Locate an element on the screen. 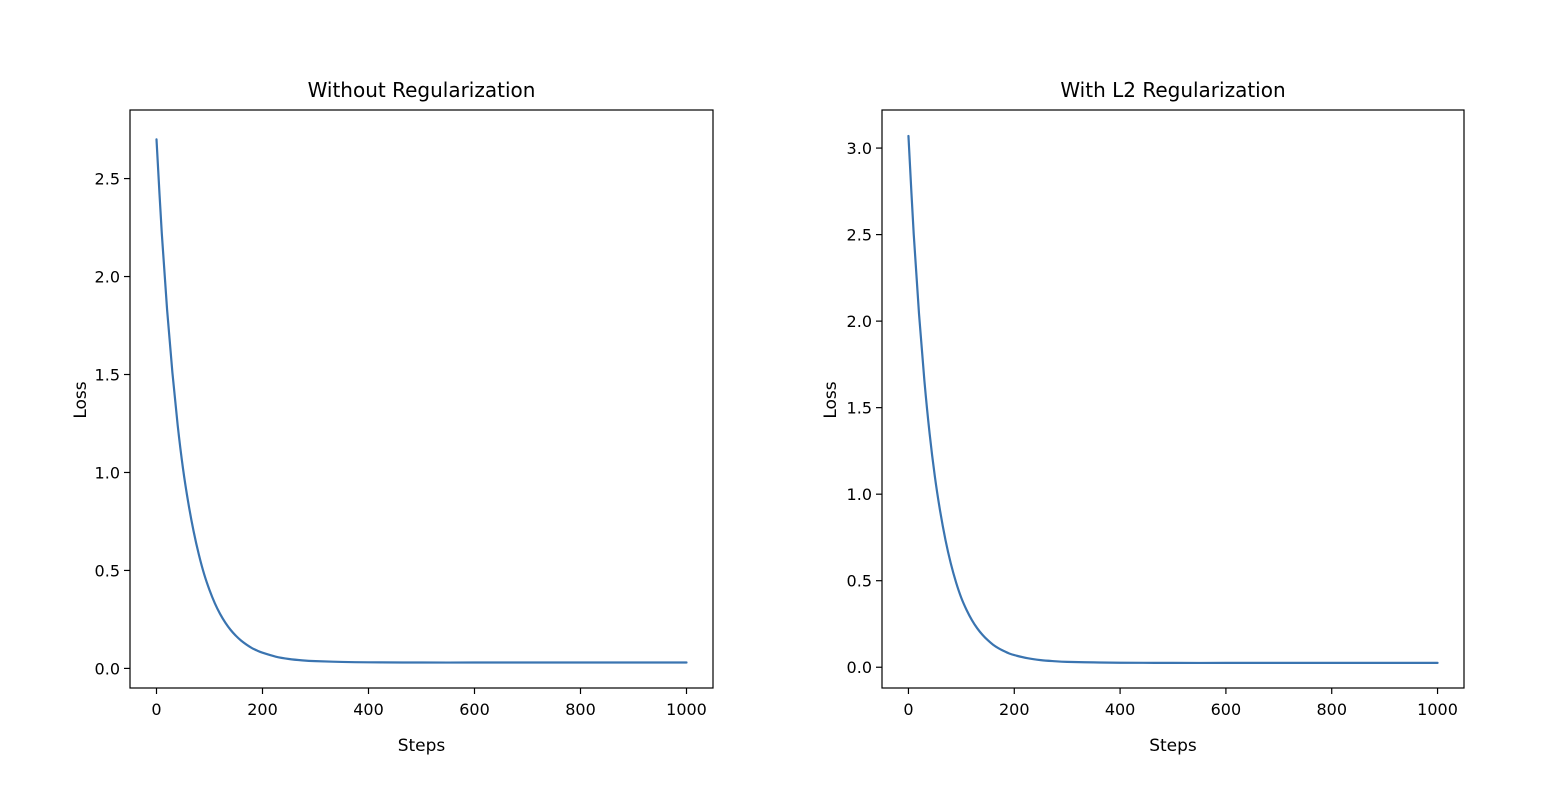  chart-title: Without Regularization is located at coordinates (422, 90).